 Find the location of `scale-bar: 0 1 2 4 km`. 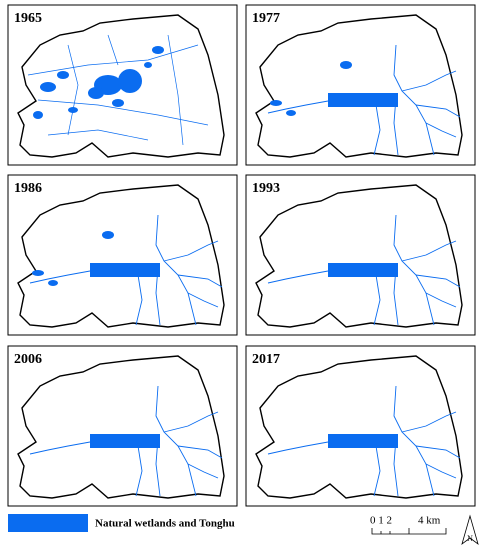

scale-bar: 0 1 2 4 km is located at coordinates (408, 525).